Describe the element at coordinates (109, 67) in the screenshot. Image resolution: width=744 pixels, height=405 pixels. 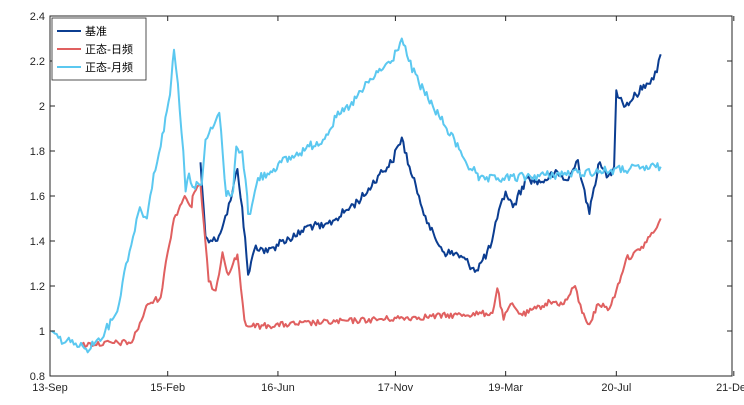
I see `legend-label-3: 正态-月频` at that location.